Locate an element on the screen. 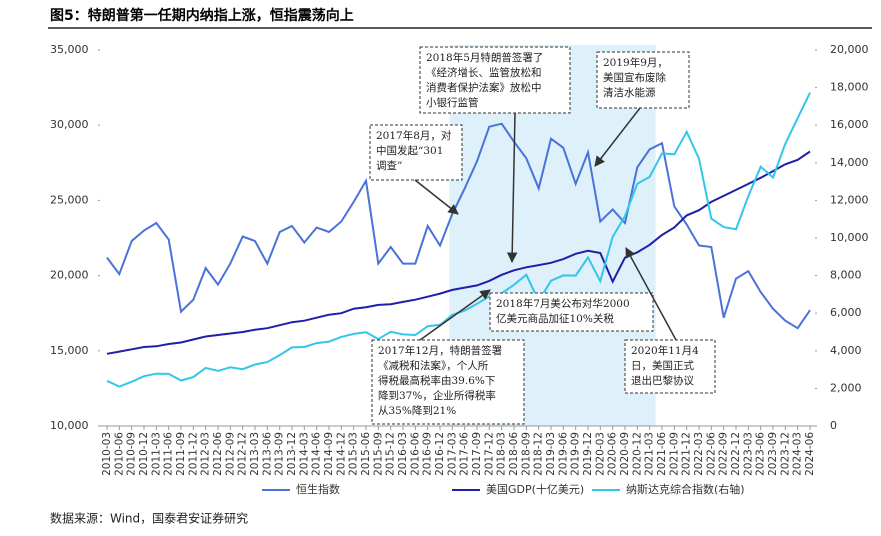  x-tick-label: 2018-12 is located at coordinates (539, 454).